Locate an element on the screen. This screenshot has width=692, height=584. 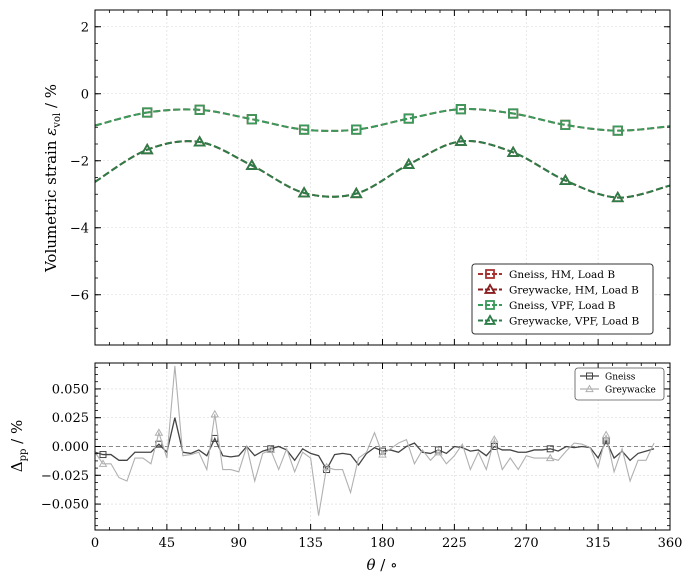
legend-label: Greywacke, VPF, Load B is located at coordinates (574, 322).